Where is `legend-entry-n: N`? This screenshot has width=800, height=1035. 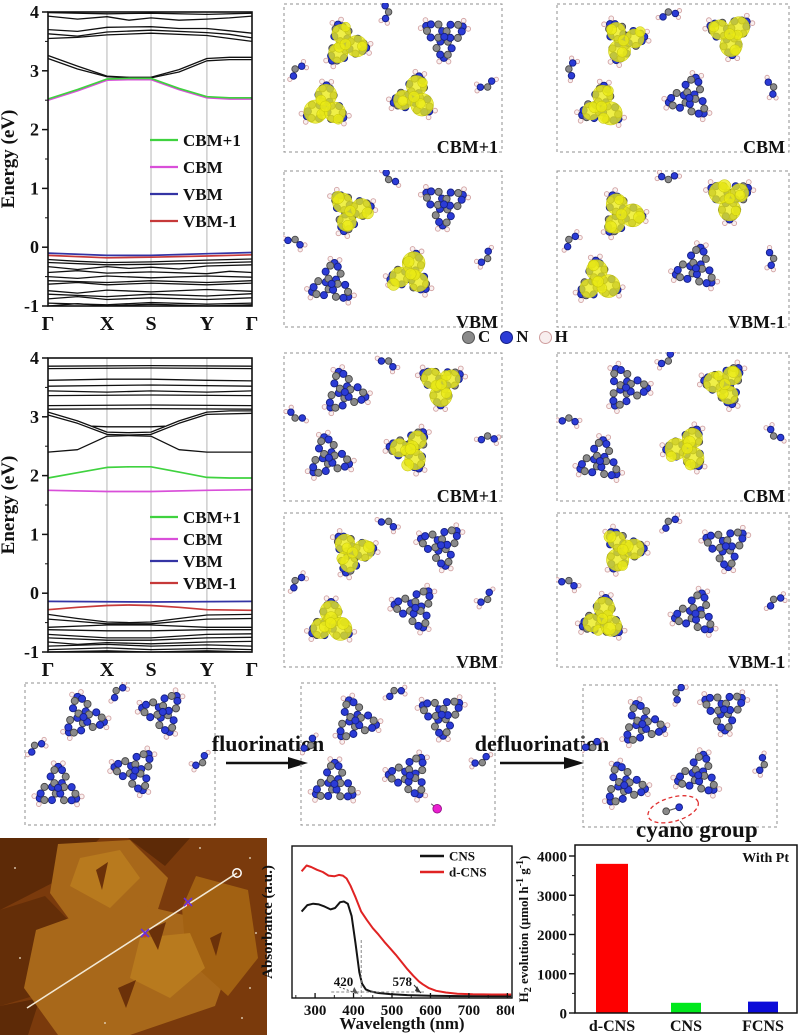
legend-entry-n: N is located at coordinates (514, 337).